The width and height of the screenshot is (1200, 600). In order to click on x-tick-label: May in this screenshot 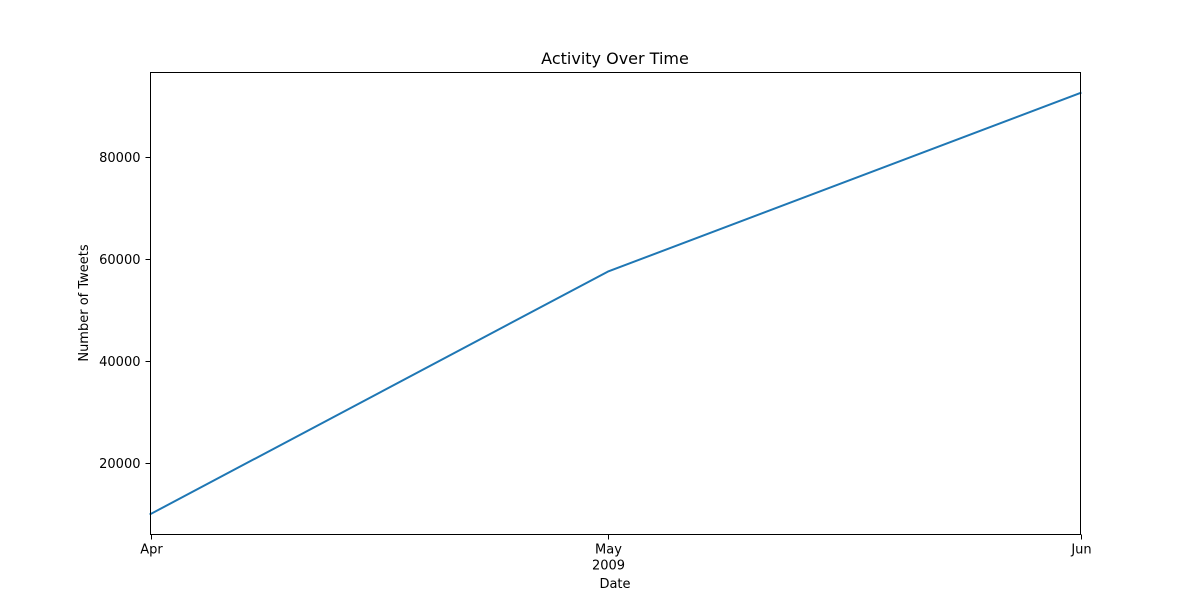, I will do `click(608, 550)`.